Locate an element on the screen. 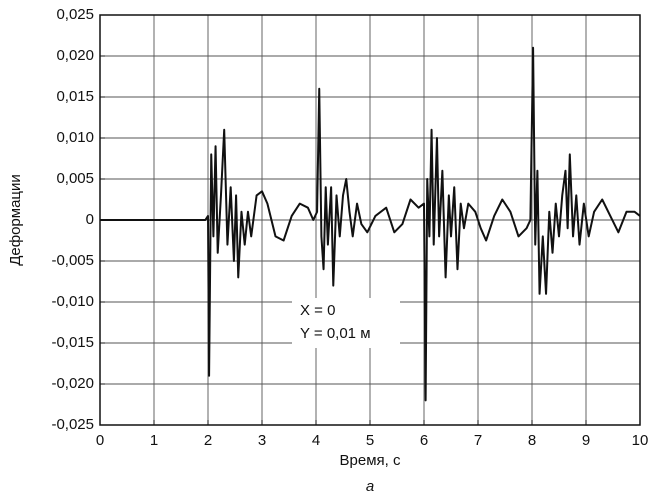  x-tick-label: 8 is located at coordinates (532, 440).